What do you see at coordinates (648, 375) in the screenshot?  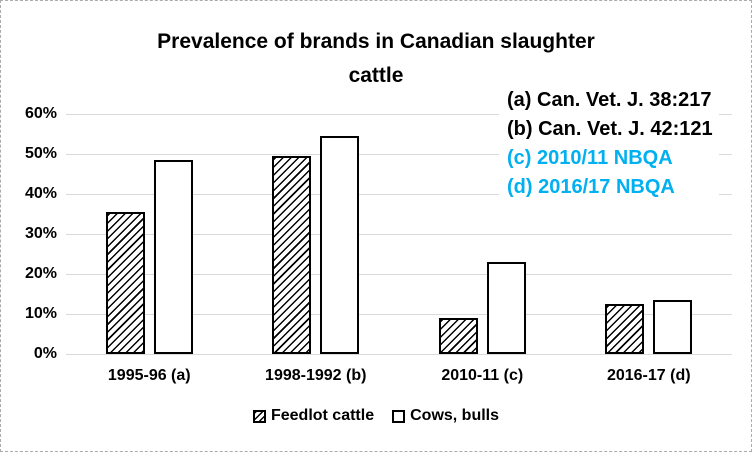 I see `x-tick-label: 2016-17 (d)` at bounding box center [648, 375].